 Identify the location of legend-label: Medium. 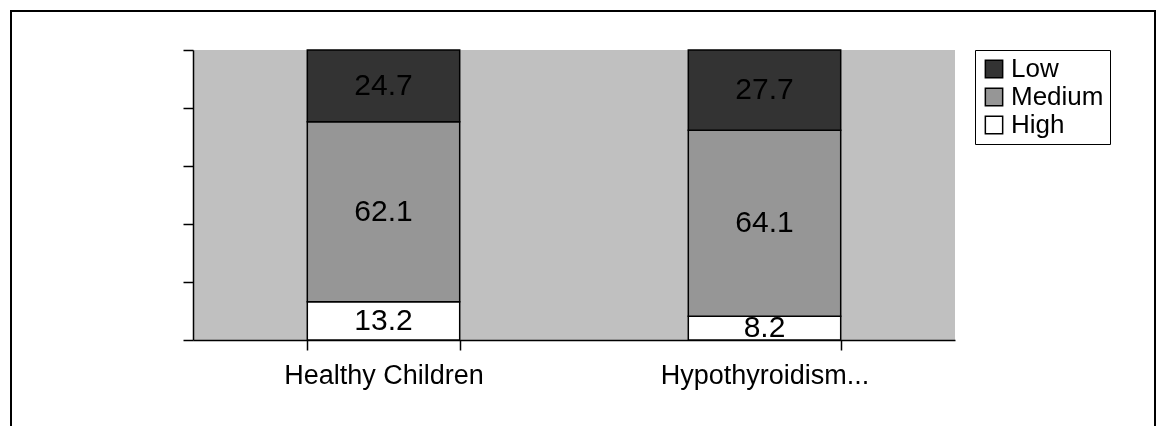
(1057, 96).